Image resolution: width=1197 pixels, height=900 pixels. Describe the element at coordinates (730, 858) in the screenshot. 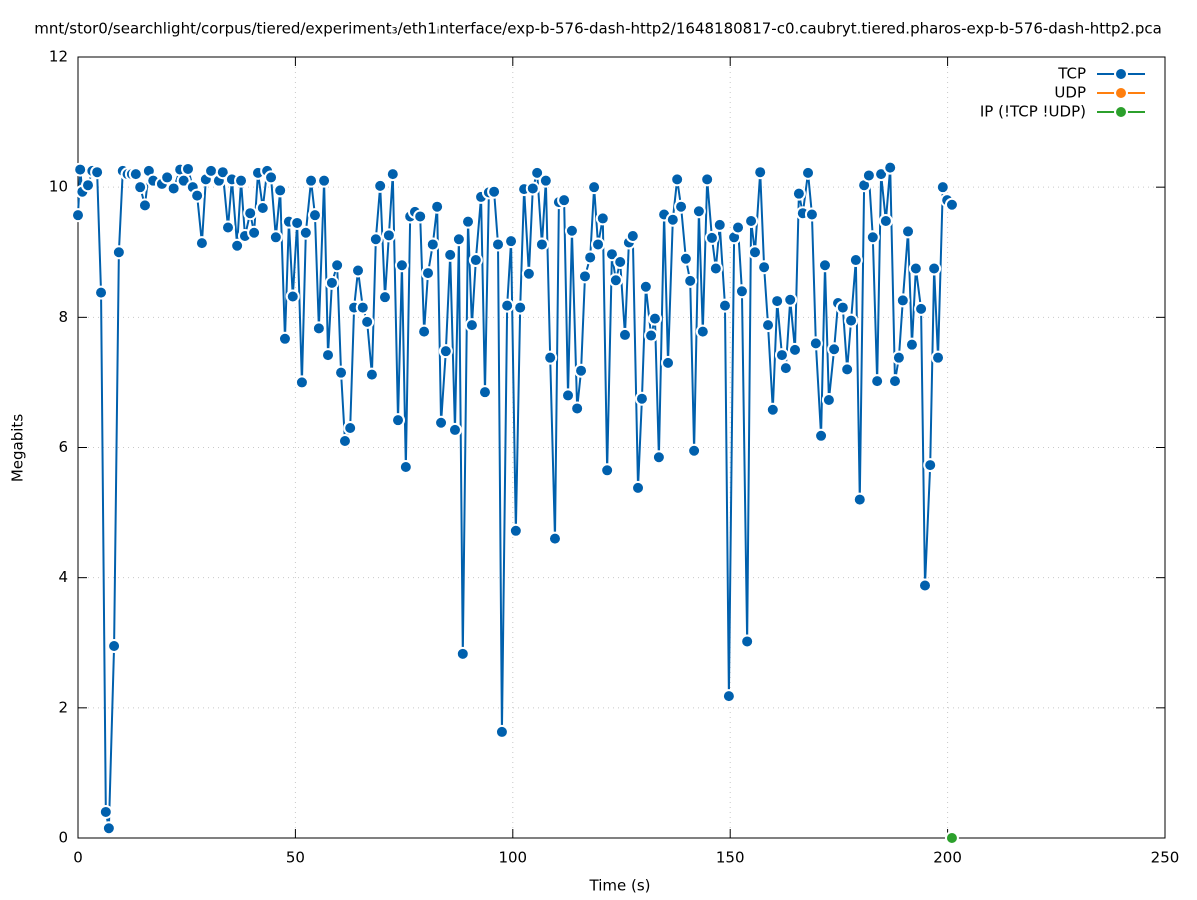

I see `x-tick-label: 150` at that location.